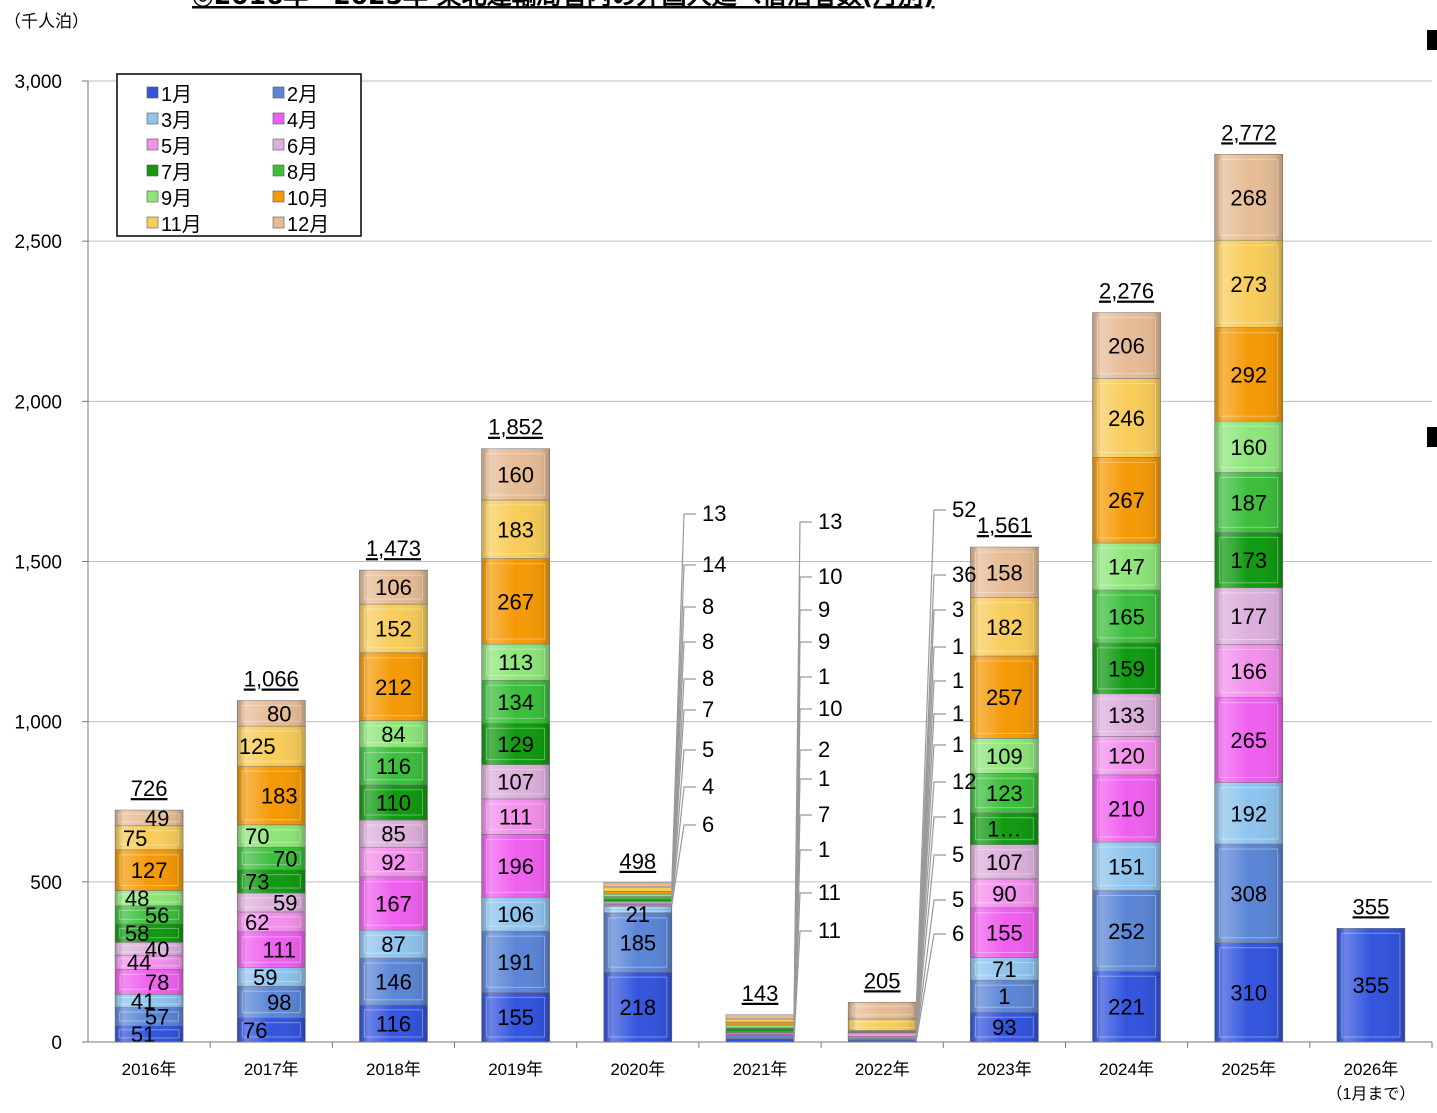 This screenshot has width=1437, height=1113. I want to click on data-label: 212, so click(393, 687).